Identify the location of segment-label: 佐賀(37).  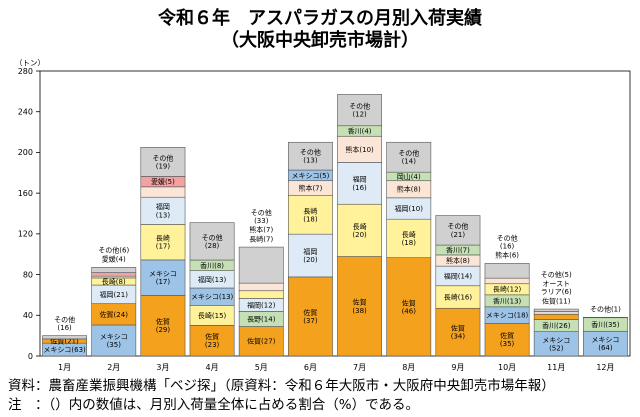
(310, 316).